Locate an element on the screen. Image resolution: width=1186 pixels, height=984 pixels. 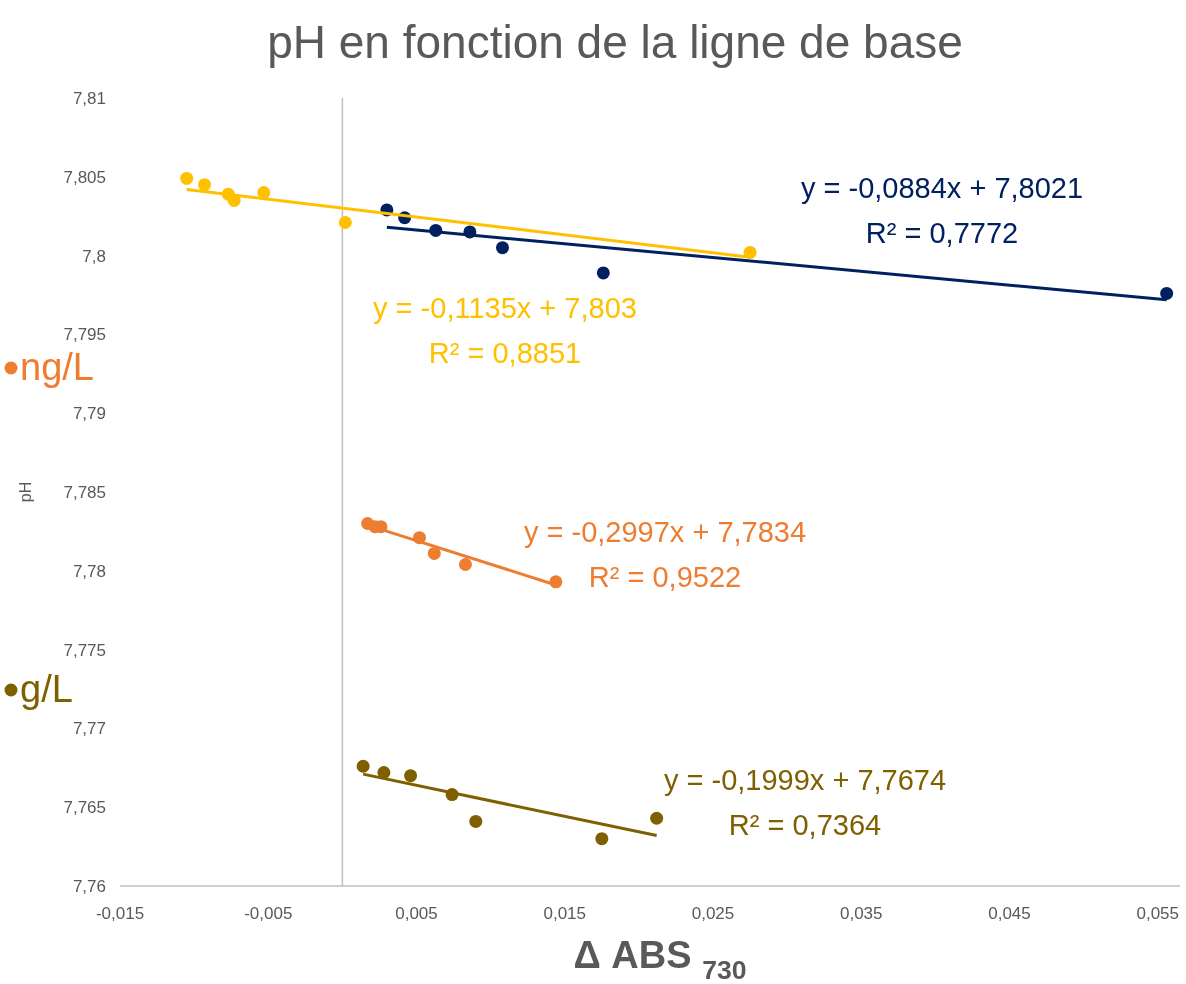
series-label: y = -0,1999x + 7,7674 R² = 0,7364 is located at coordinates (805, 802).